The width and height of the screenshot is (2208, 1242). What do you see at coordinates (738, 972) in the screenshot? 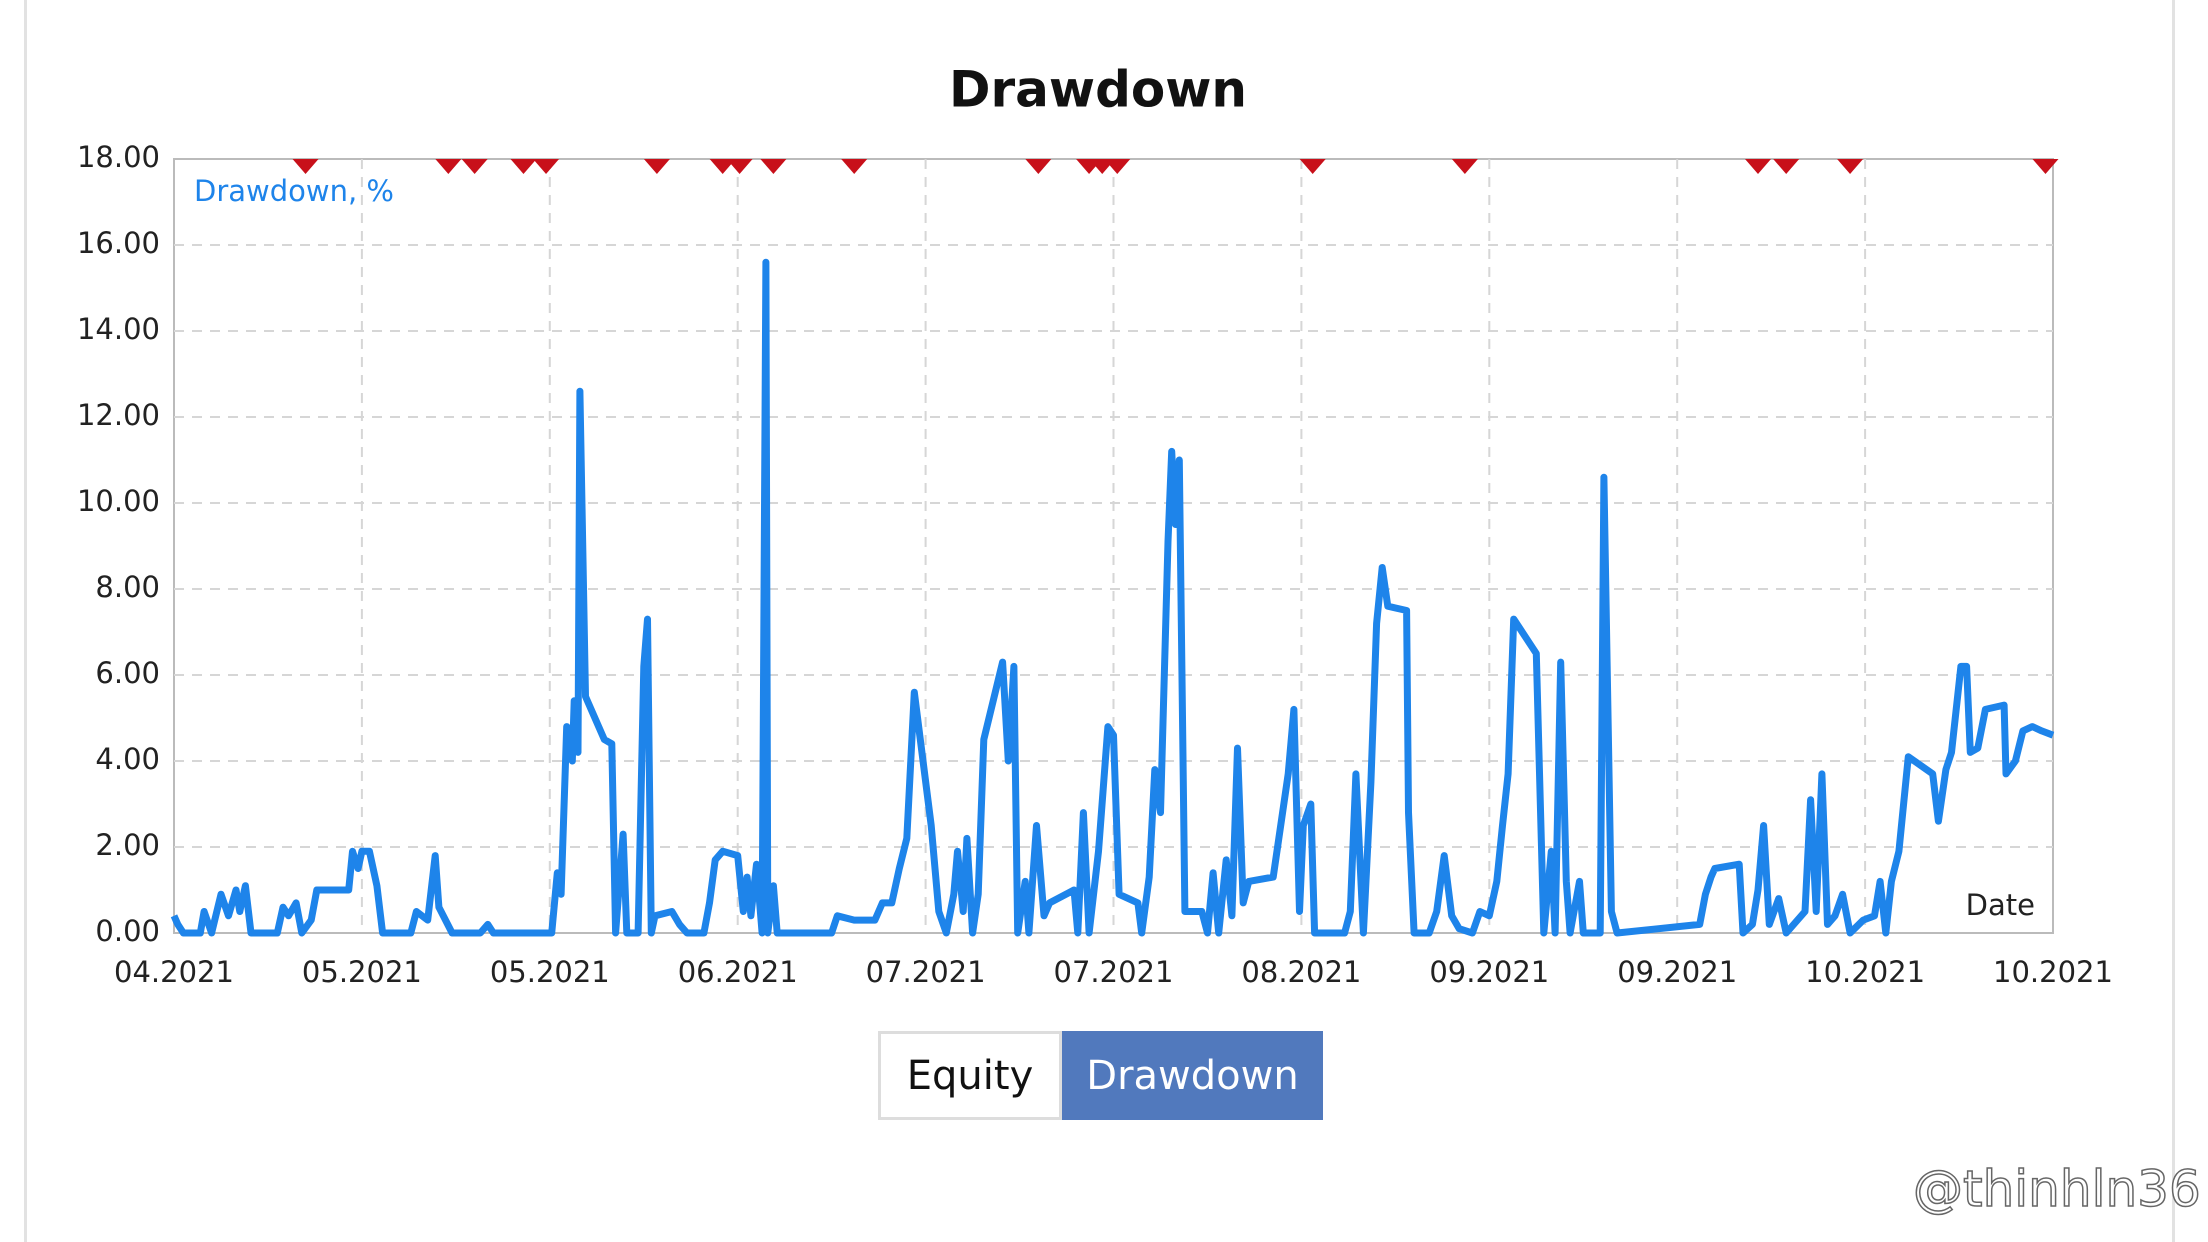
I see `x-tick-label: 06.2021` at bounding box center [738, 972].